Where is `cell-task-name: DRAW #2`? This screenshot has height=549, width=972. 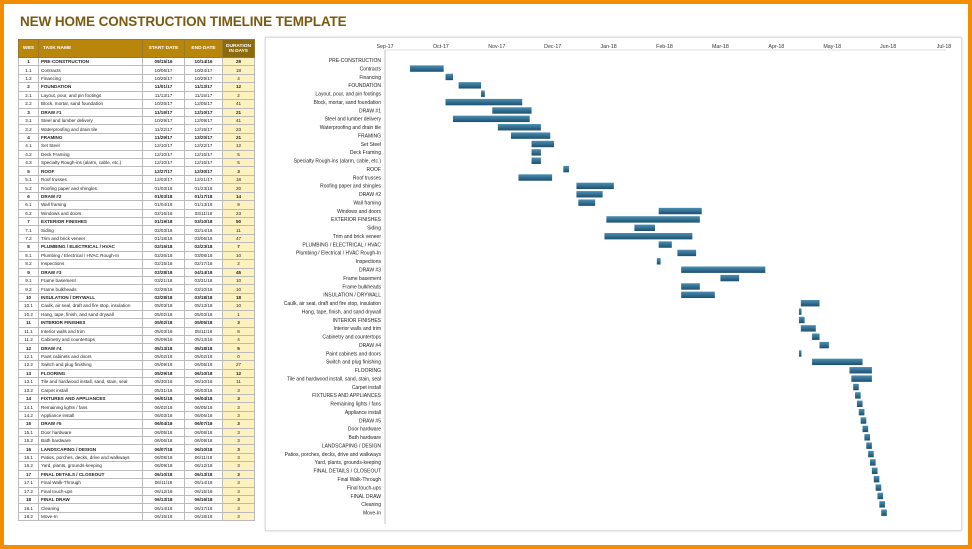
cell-task-name: DRAW #2 is located at coordinates (90, 196).